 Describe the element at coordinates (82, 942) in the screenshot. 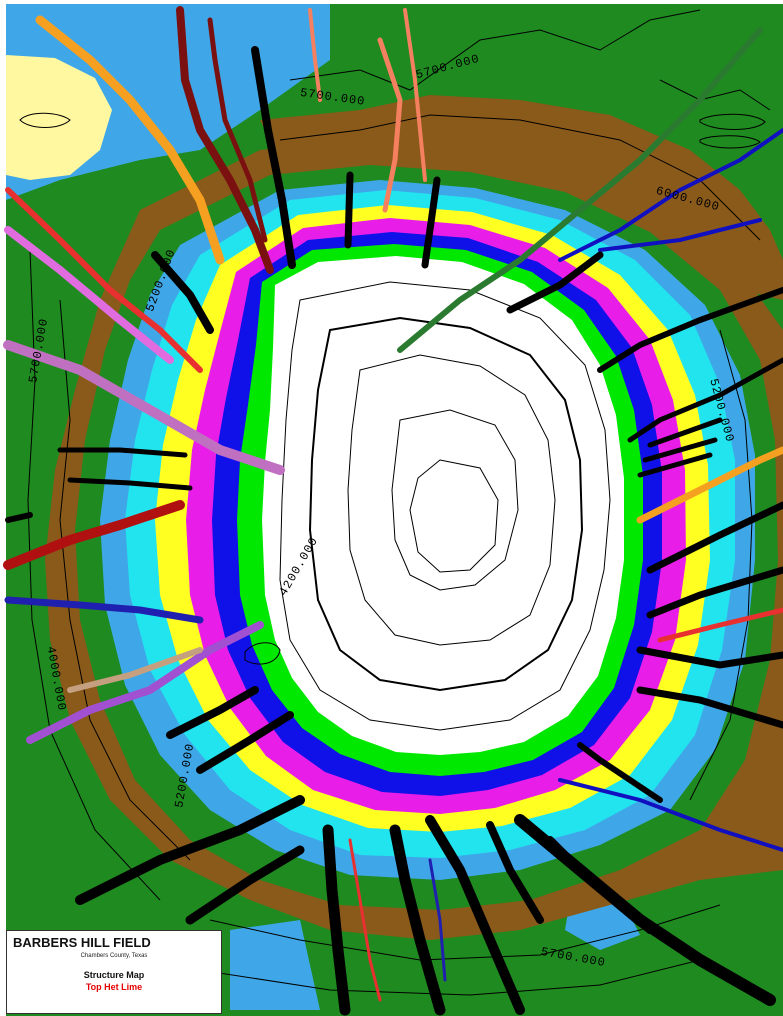

I see `field-title: BARBERS HILL FIELD` at that location.